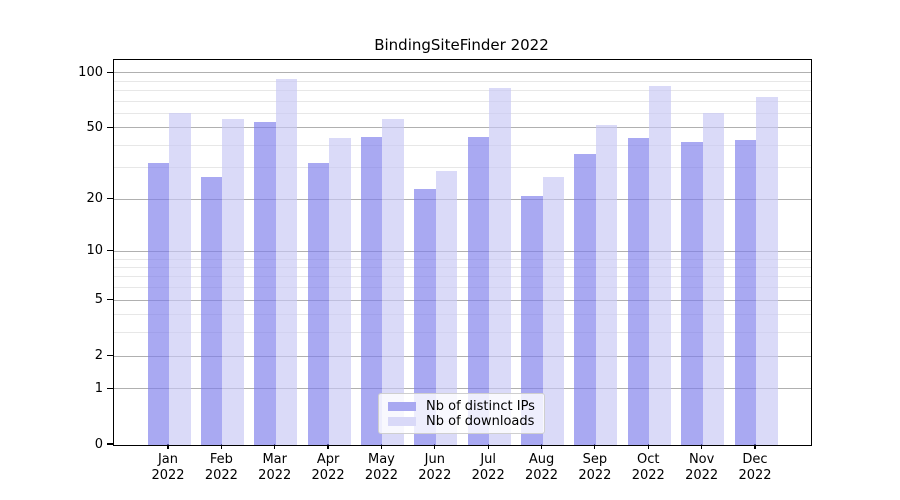 The image size is (900, 500). Describe the element at coordinates (328, 467) in the screenshot. I see `x-tick-label-apr: Apr 2022` at that location.